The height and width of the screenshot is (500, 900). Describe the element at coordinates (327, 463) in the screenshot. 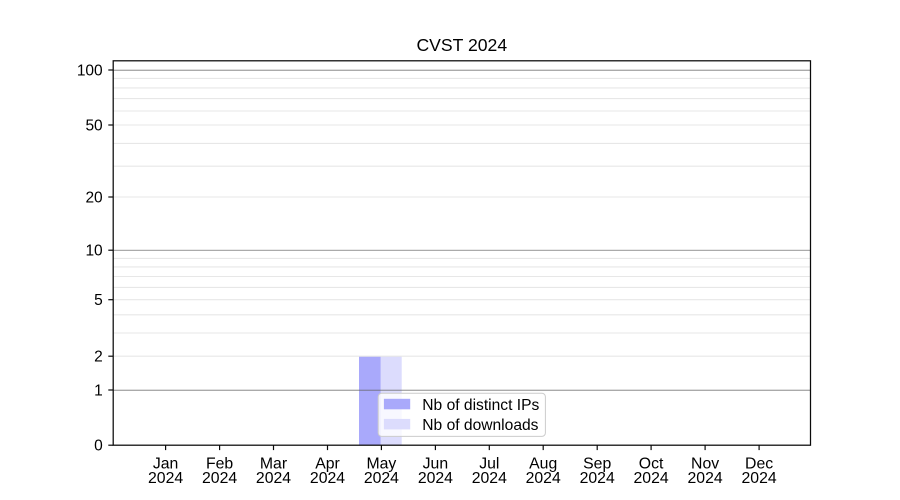

I see `svg-text: Apr` at that location.